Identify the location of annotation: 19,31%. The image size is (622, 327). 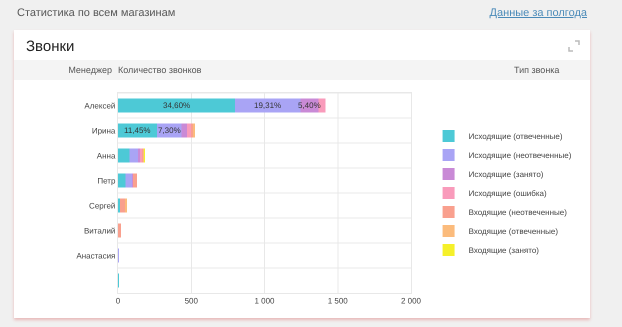
(268, 105).